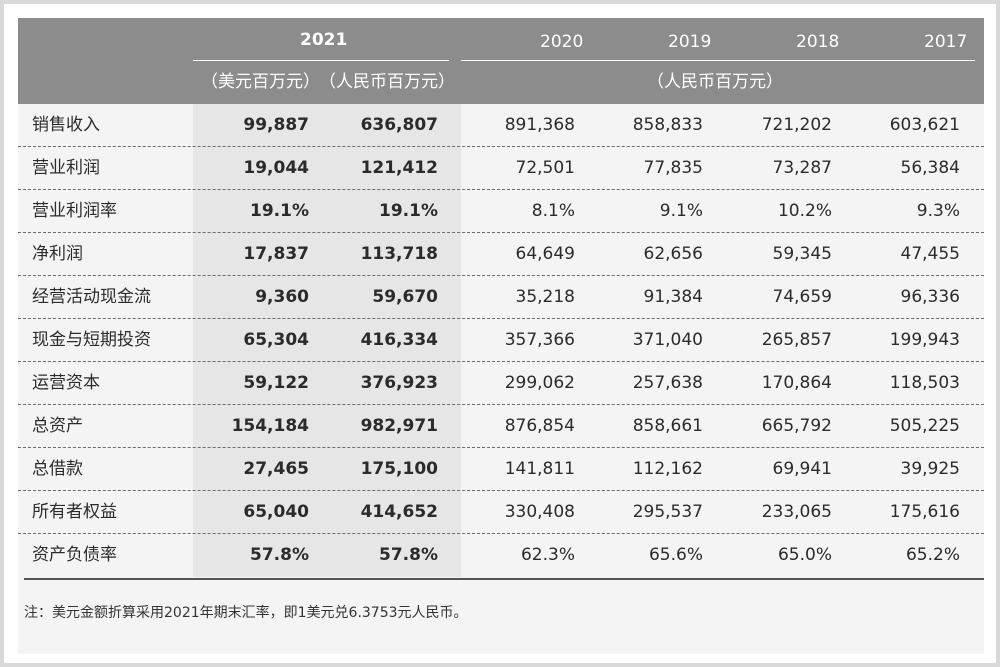 The height and width of the screenshot is (667, 1000). I want to click on row-label: 净利润, so click(57, 254).